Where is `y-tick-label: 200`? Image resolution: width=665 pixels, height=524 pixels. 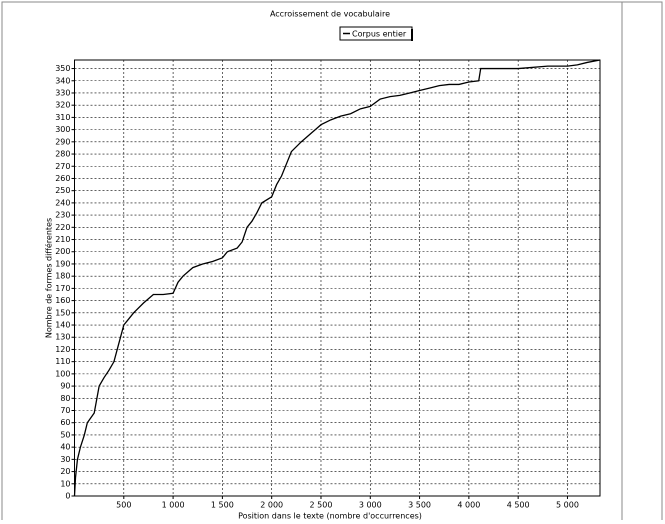 y-tick-label: 200 is located at coordinates (62, 251).